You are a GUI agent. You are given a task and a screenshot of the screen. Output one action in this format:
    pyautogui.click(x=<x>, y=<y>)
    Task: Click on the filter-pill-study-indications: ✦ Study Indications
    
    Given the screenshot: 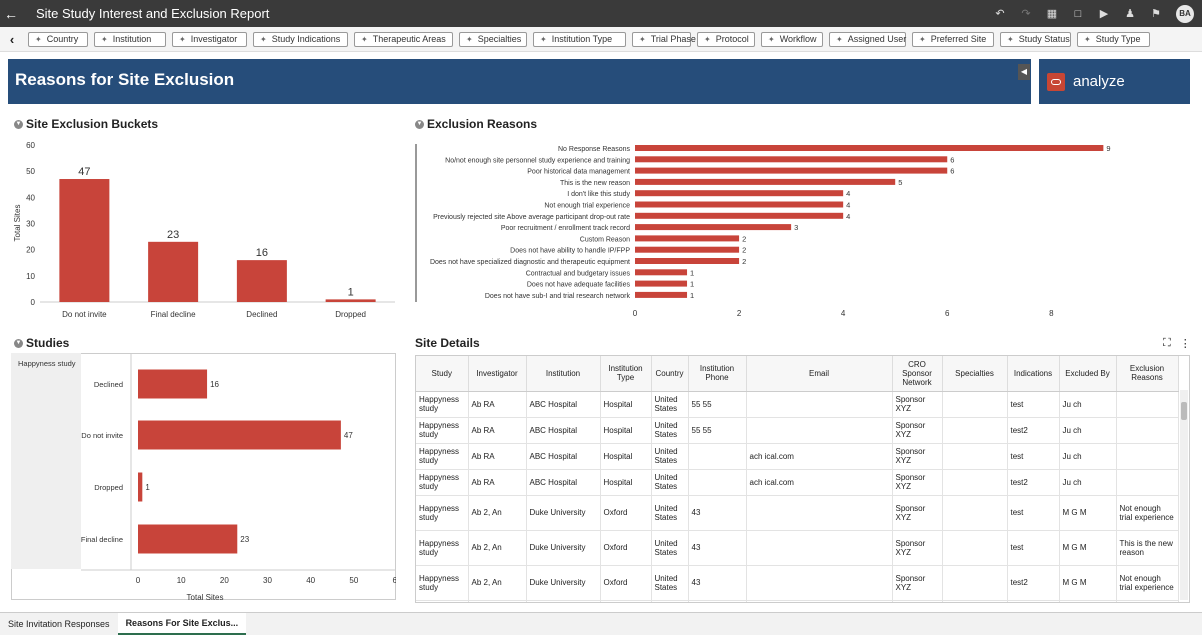 What is the action you would take?
    pyautogui.click(x=300, y=39)
    